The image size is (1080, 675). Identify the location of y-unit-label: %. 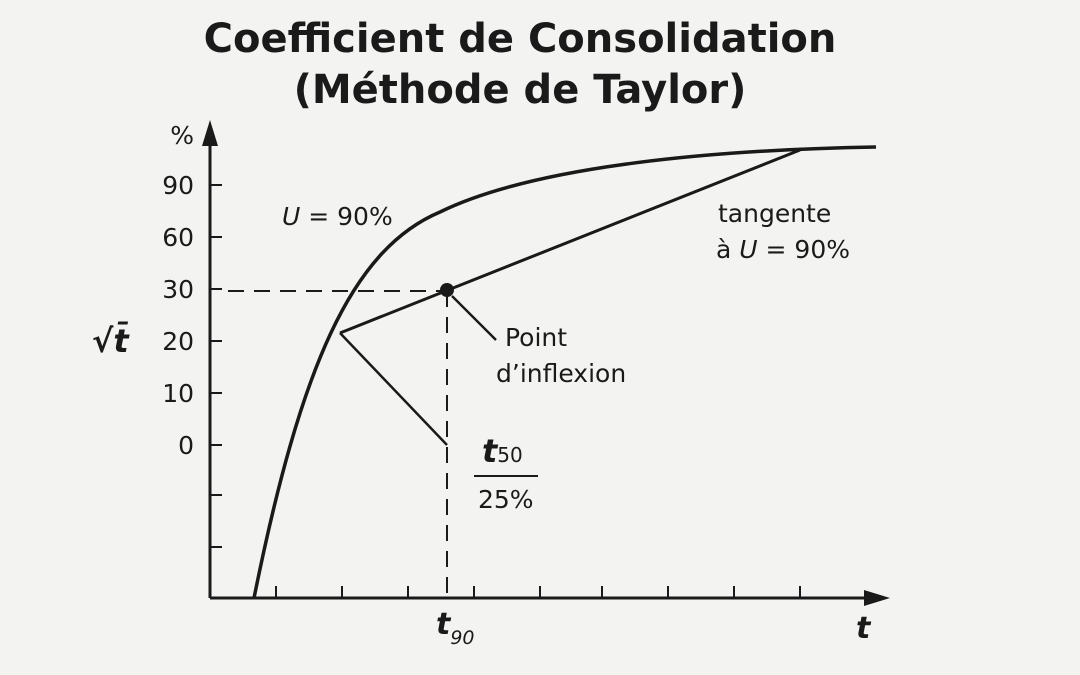
(182, 135).